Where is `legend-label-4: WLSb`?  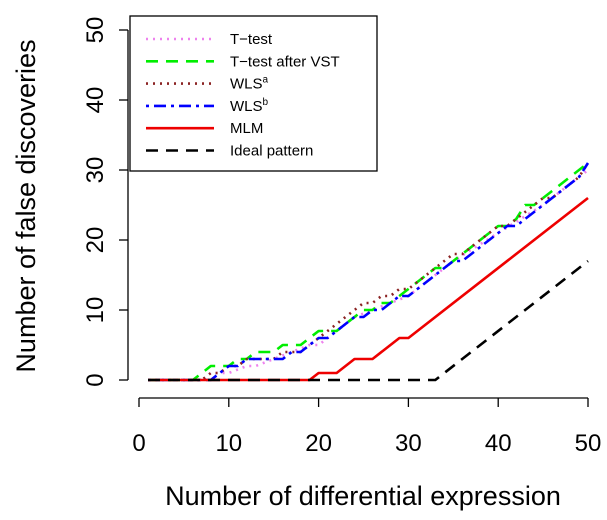 legend-label-4: WLSb is located at coordinates (249, 106).